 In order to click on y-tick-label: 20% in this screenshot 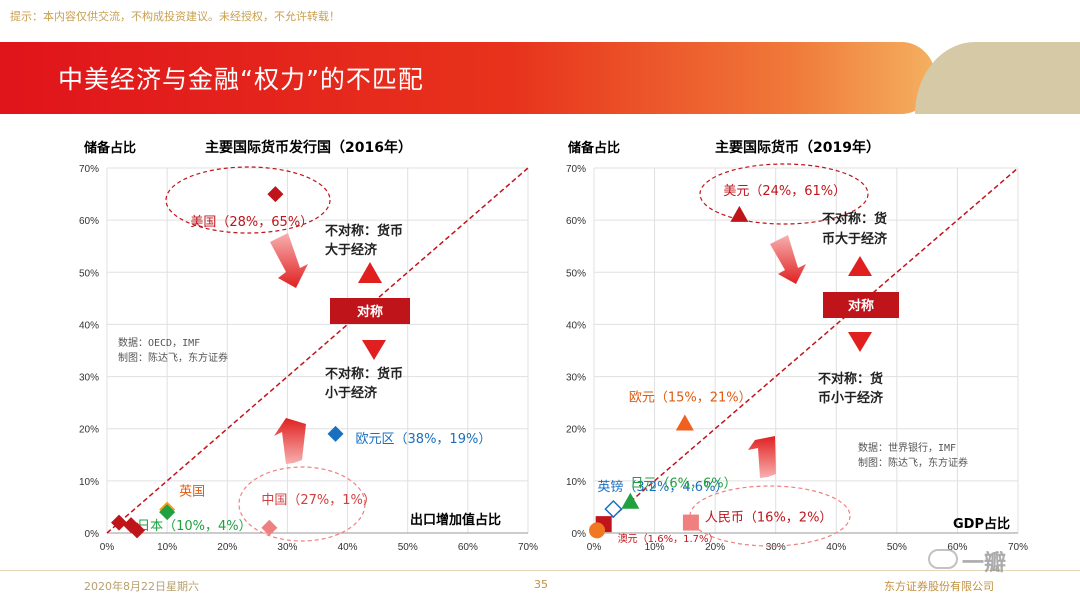, I will do `click(89, 430)`.